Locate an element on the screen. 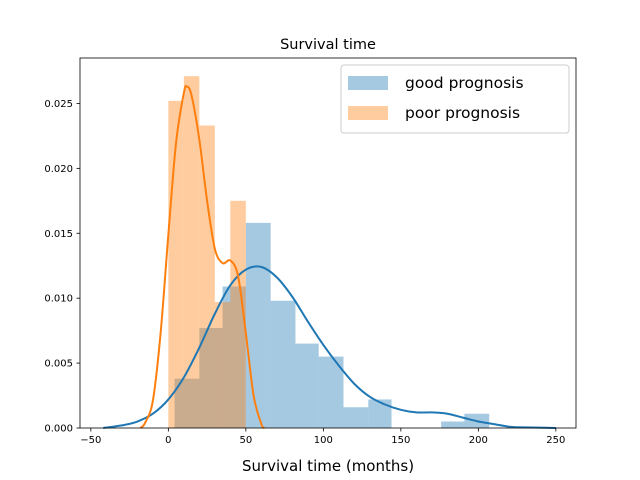  kde-line-poor-prognosis is located at coordinates (202, 256).